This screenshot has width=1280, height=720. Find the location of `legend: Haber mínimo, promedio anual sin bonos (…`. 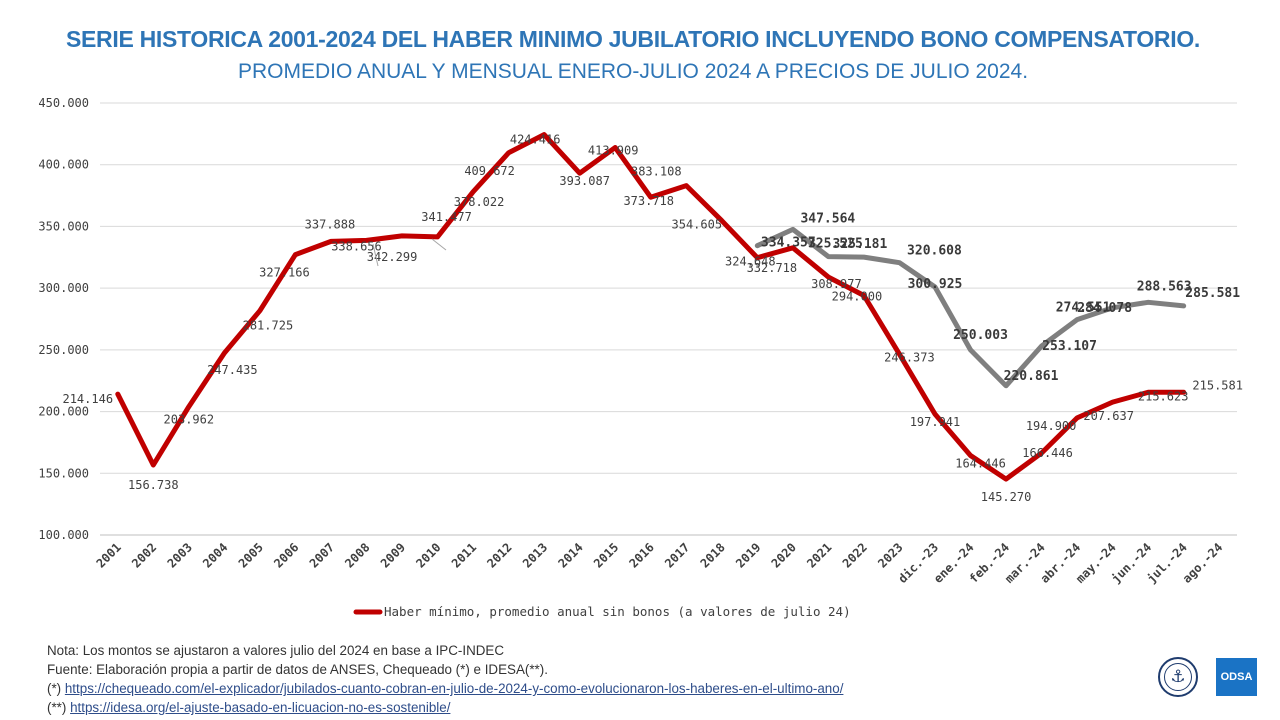

legend: Haber mínimo, promedio anual sin bonos (… is located at coordinates (602, 611).